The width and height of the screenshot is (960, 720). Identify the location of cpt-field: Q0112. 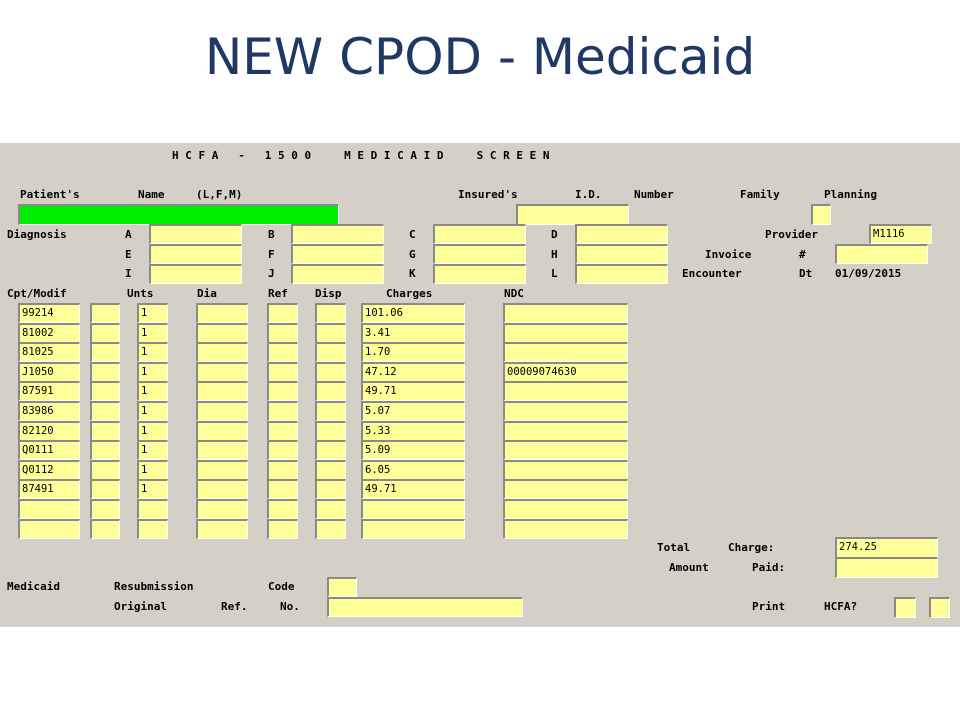
(49, 469).